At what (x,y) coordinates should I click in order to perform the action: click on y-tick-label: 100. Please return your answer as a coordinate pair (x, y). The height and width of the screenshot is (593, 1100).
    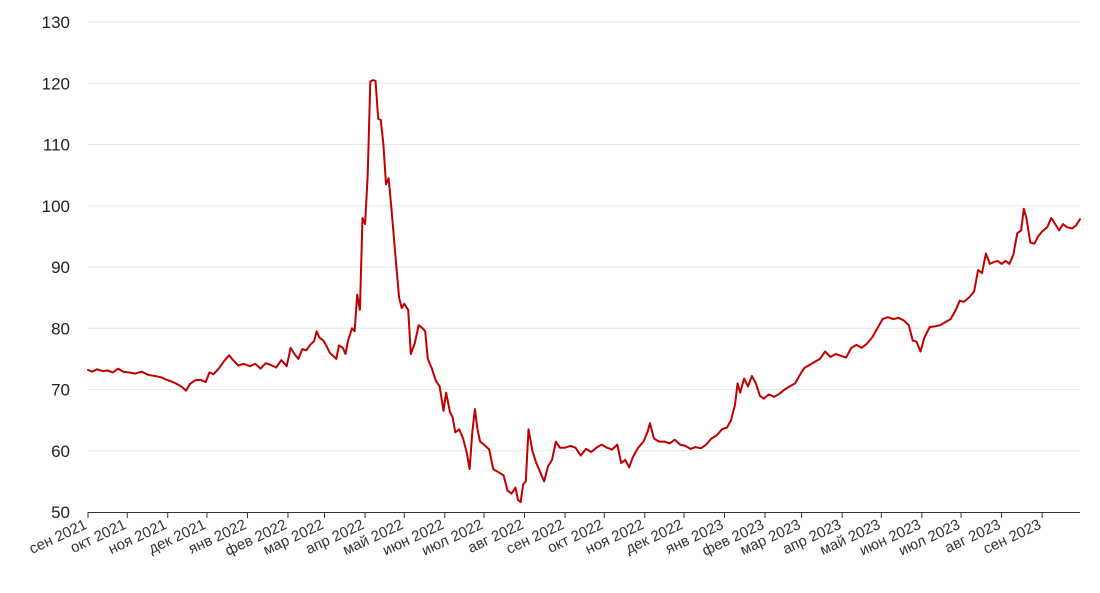
    Looking at the image, I should click on (56, 206).